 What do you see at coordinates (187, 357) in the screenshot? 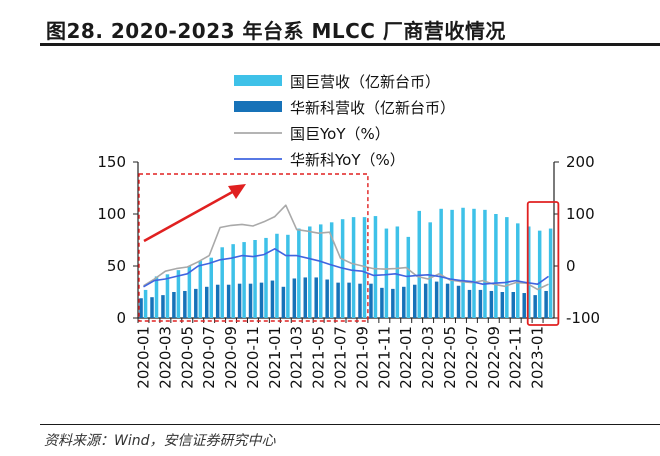
I see `x-tick-label: 2020-05` at bounding box center [187, 357].